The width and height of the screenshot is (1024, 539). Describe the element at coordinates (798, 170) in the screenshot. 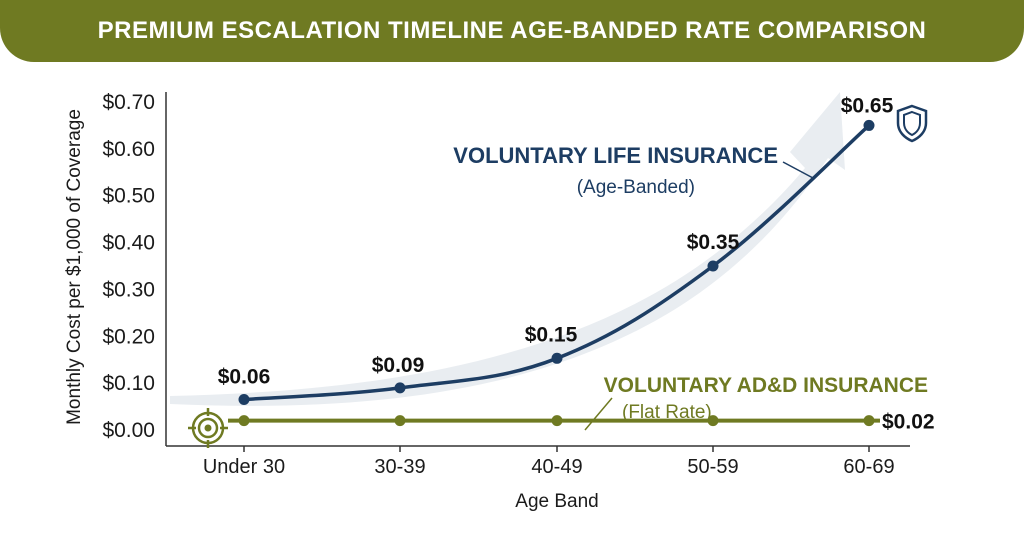

I see `life-label-leader` at that location.